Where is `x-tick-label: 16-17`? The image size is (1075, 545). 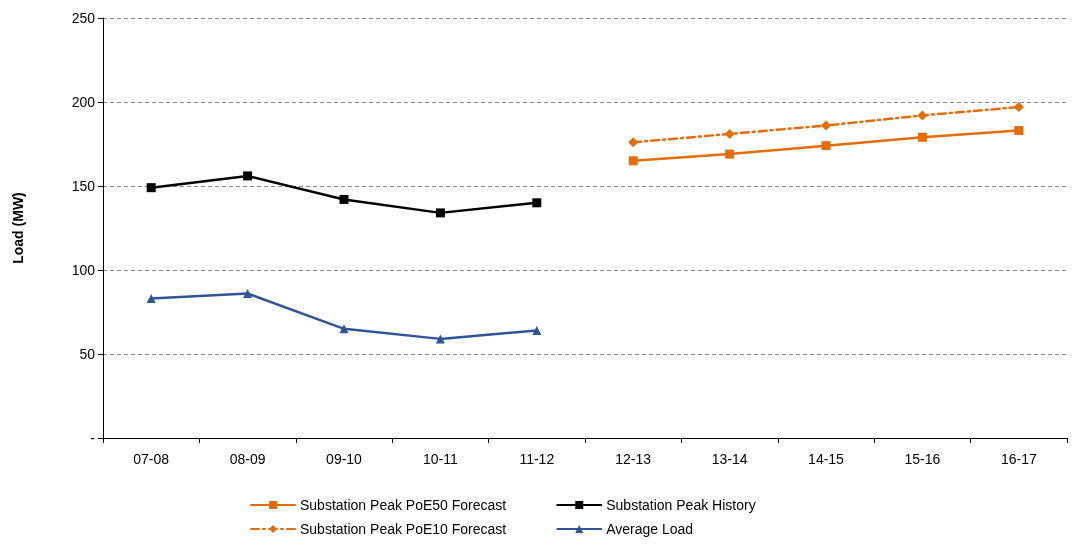 x-tick-label: 16-17 is located at coordinates (1018, 459).